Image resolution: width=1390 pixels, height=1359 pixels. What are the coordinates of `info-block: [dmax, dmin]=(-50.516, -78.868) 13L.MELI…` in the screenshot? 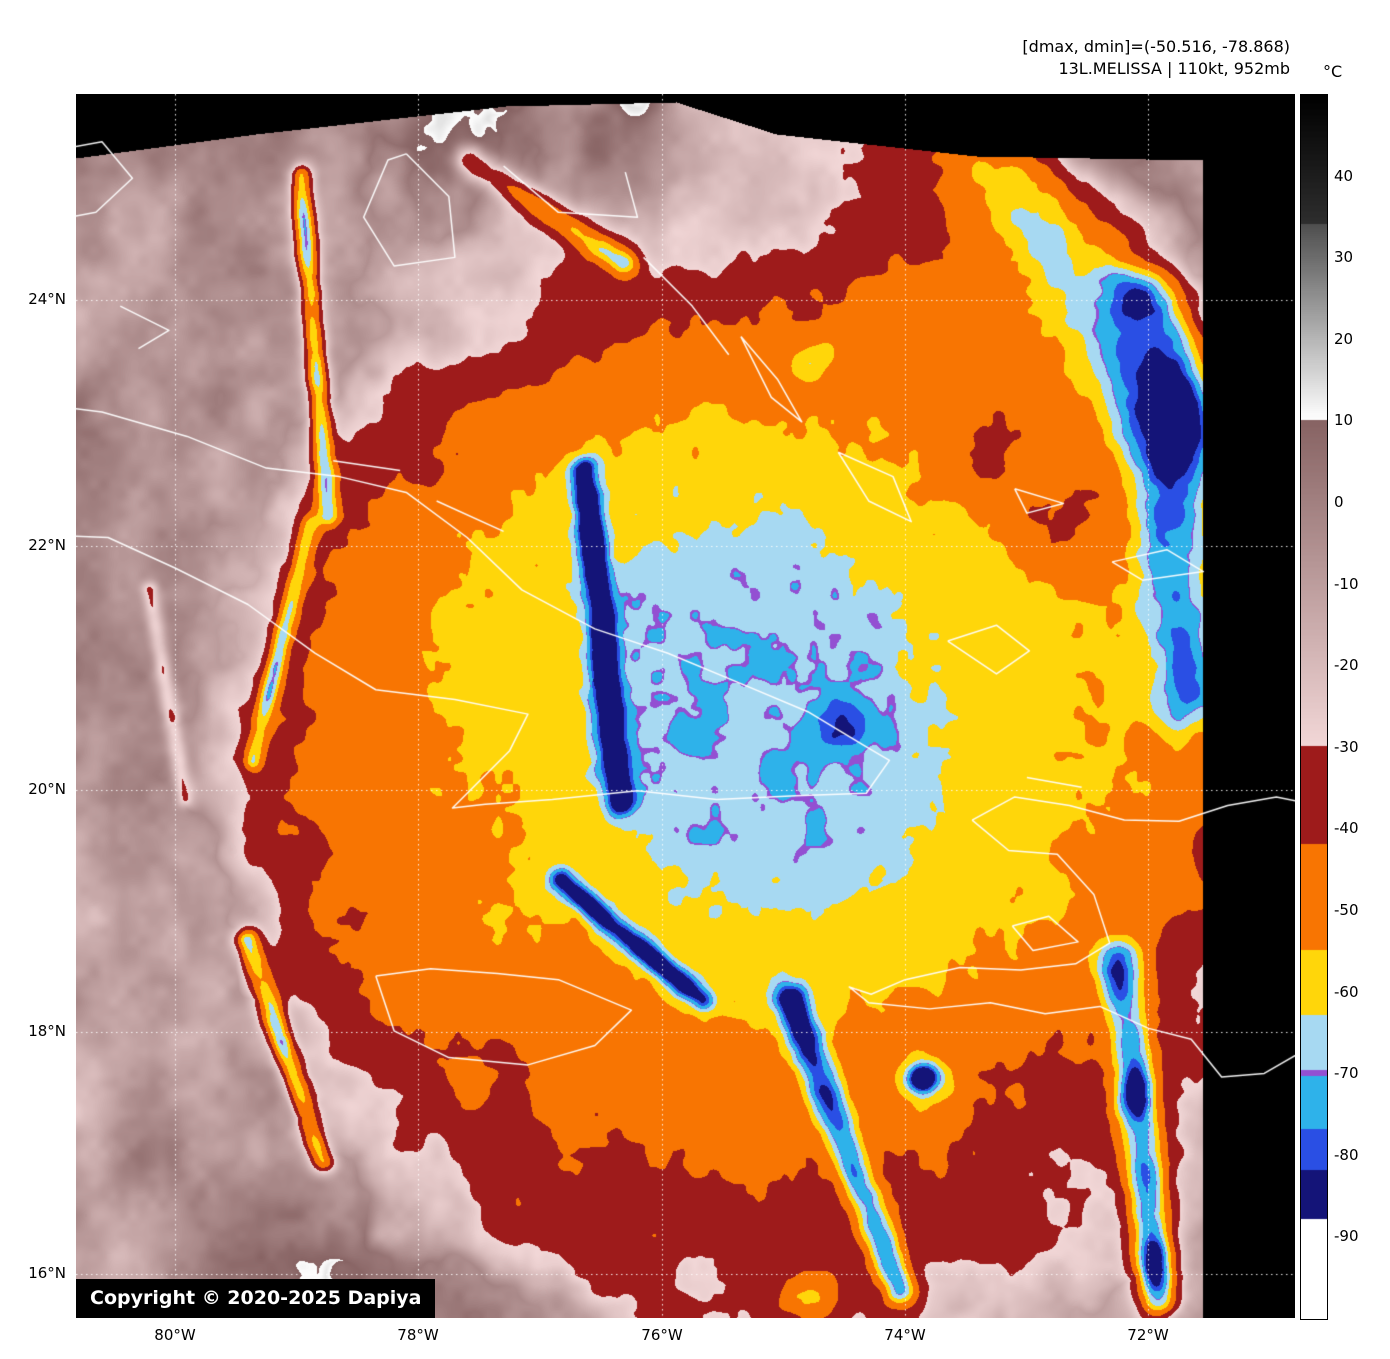 It's located at (1156, 58).